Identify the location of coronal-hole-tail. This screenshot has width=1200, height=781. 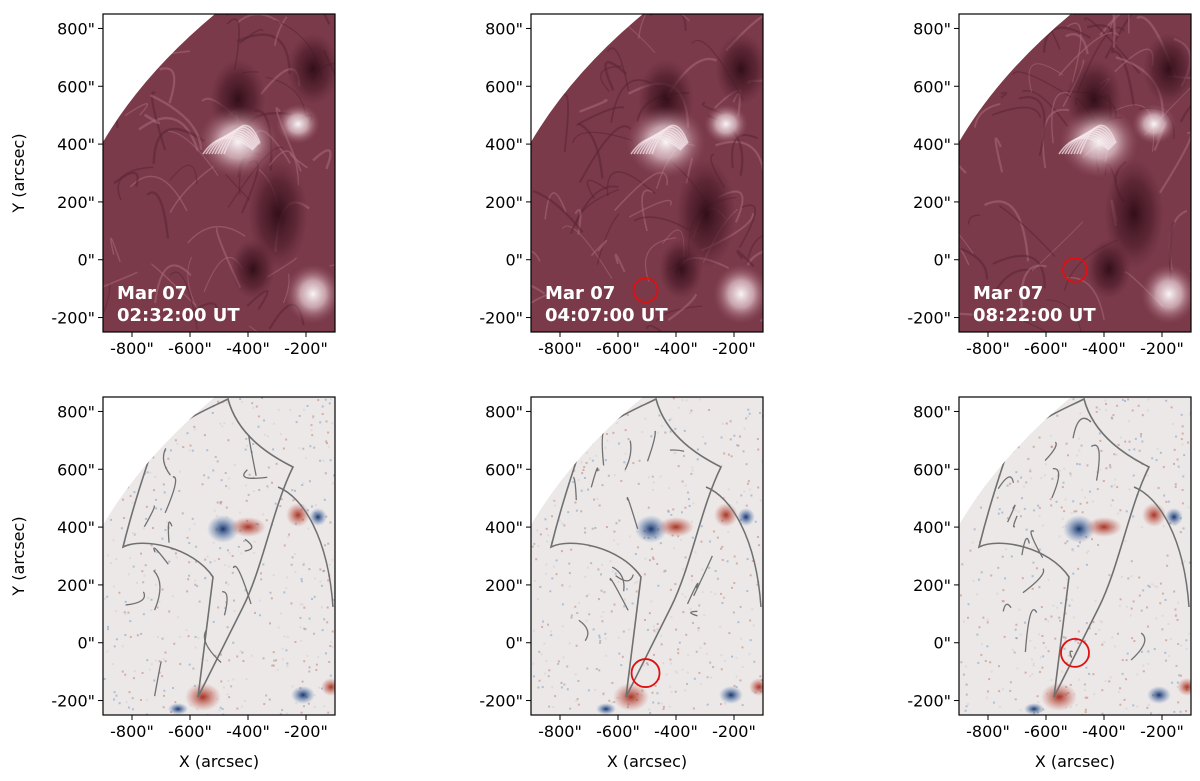
(681, 269).